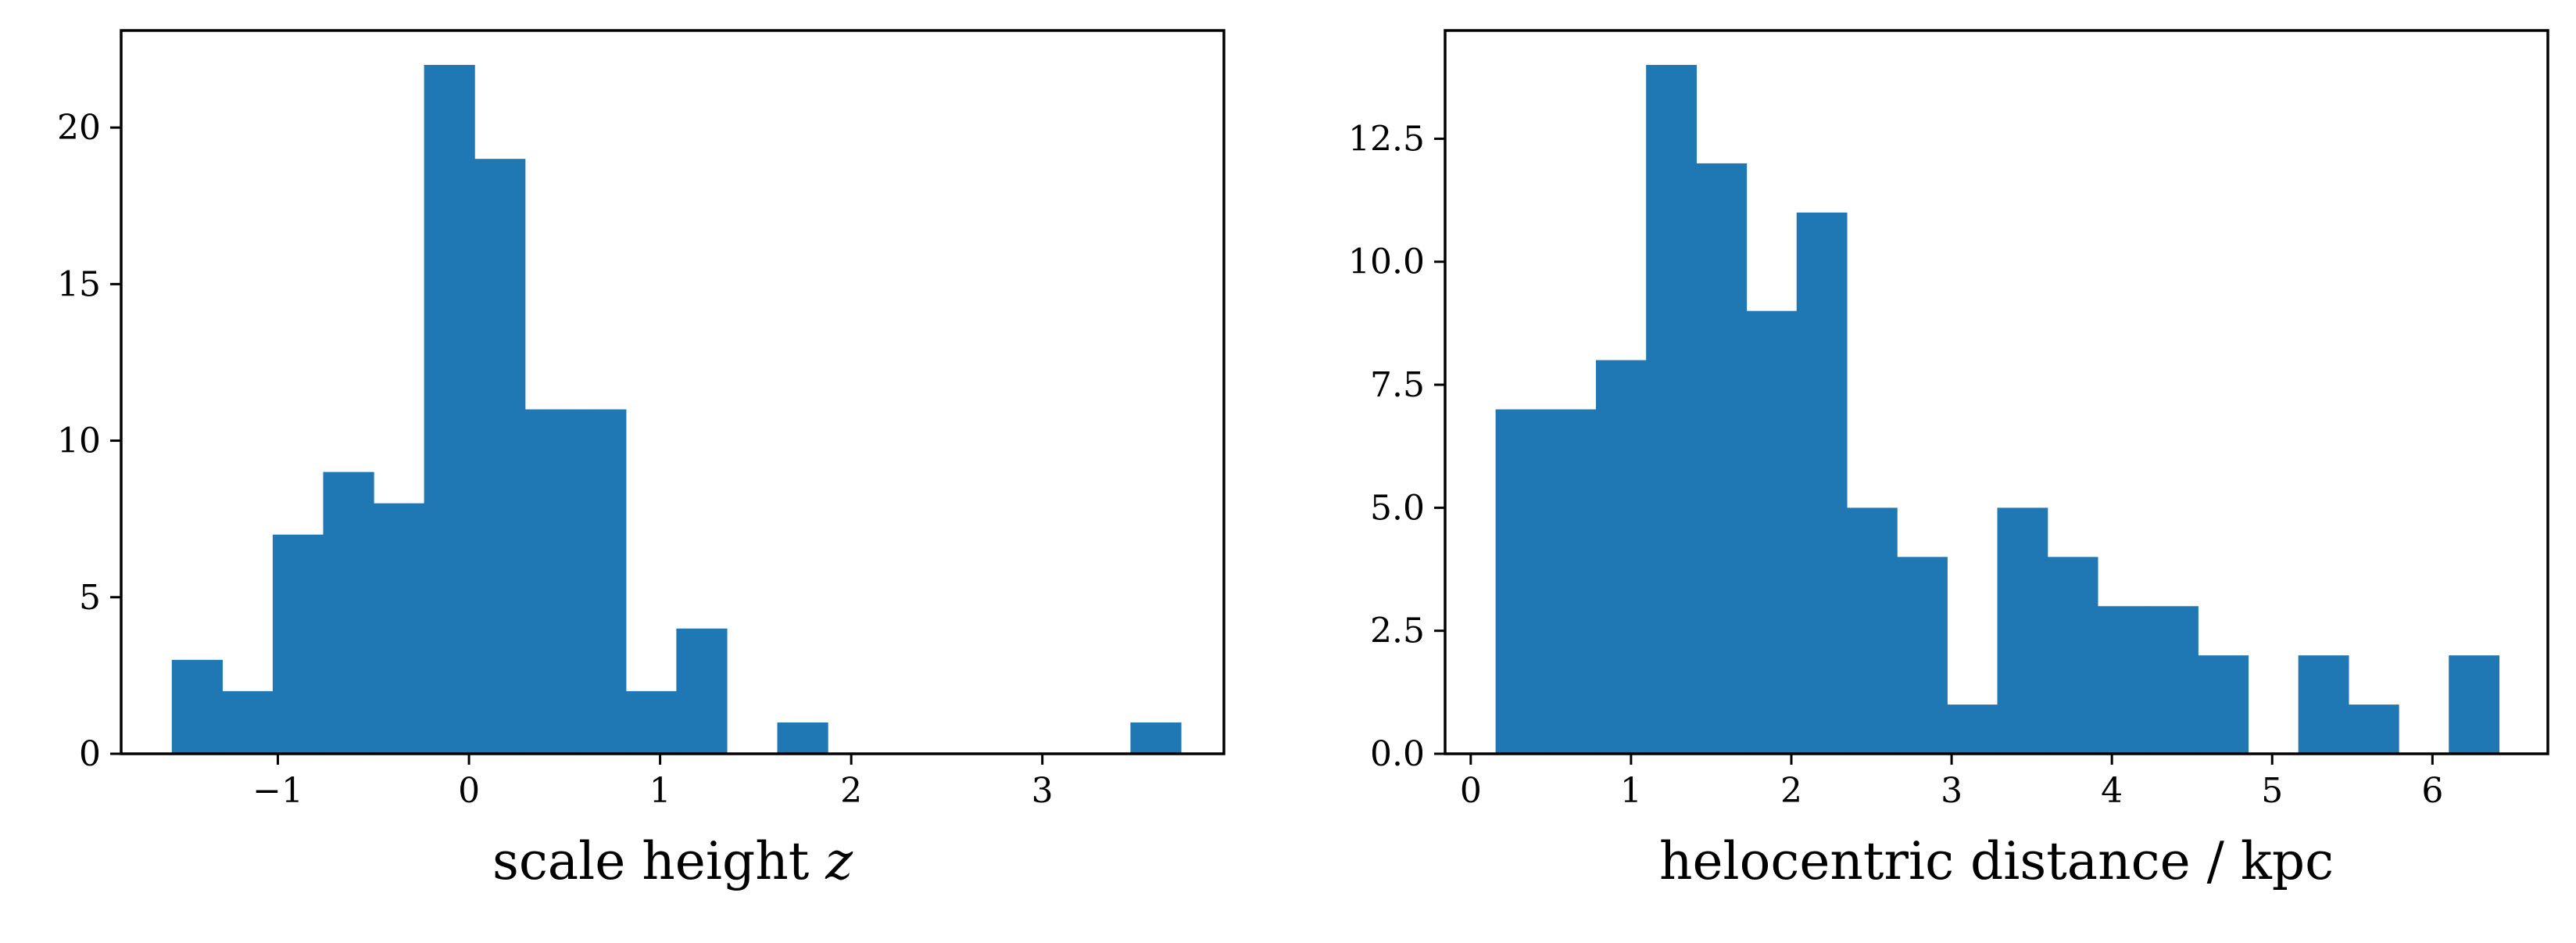  Describe the element at coordinates (1397, 631) in the screenshot. I see `y-tick-label: 2.5` at that location.